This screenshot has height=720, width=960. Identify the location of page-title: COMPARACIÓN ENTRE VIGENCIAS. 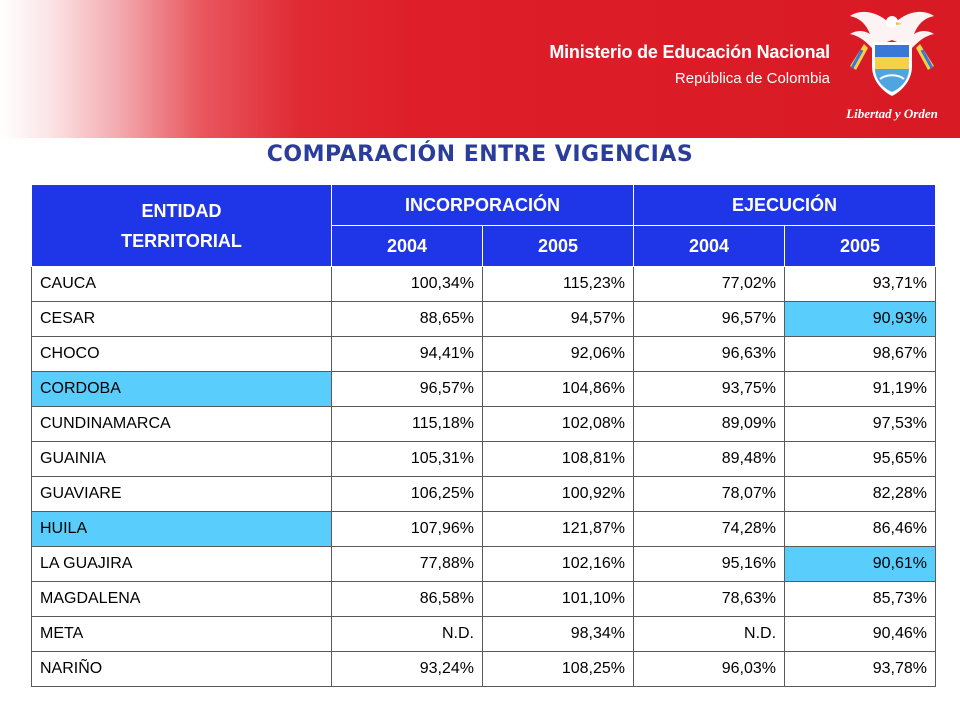
(480, 154).